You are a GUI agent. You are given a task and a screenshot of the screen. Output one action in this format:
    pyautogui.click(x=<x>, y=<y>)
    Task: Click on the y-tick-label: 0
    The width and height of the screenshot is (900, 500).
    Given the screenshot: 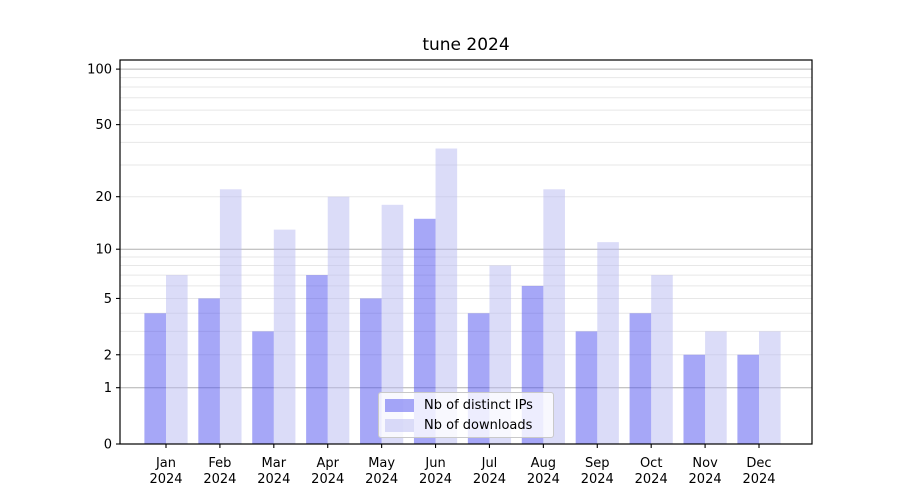 What is the action you would take?
    pyautogui.click(x=108, y=445)
    